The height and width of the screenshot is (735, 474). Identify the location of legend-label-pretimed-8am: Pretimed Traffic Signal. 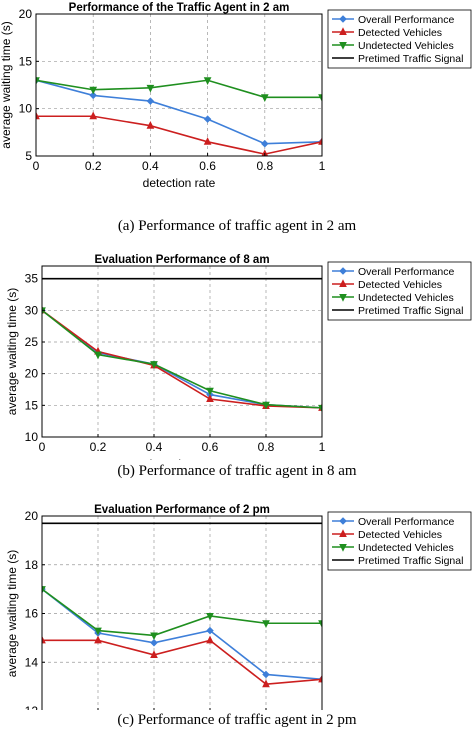
(410, 311).